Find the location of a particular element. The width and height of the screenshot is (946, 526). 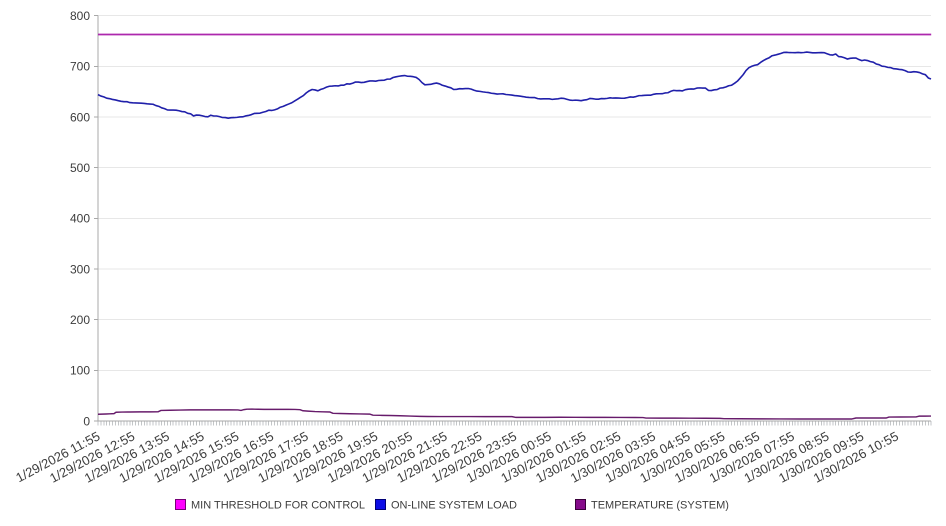

svg-text: 700 is located at coordinates (80, 67).